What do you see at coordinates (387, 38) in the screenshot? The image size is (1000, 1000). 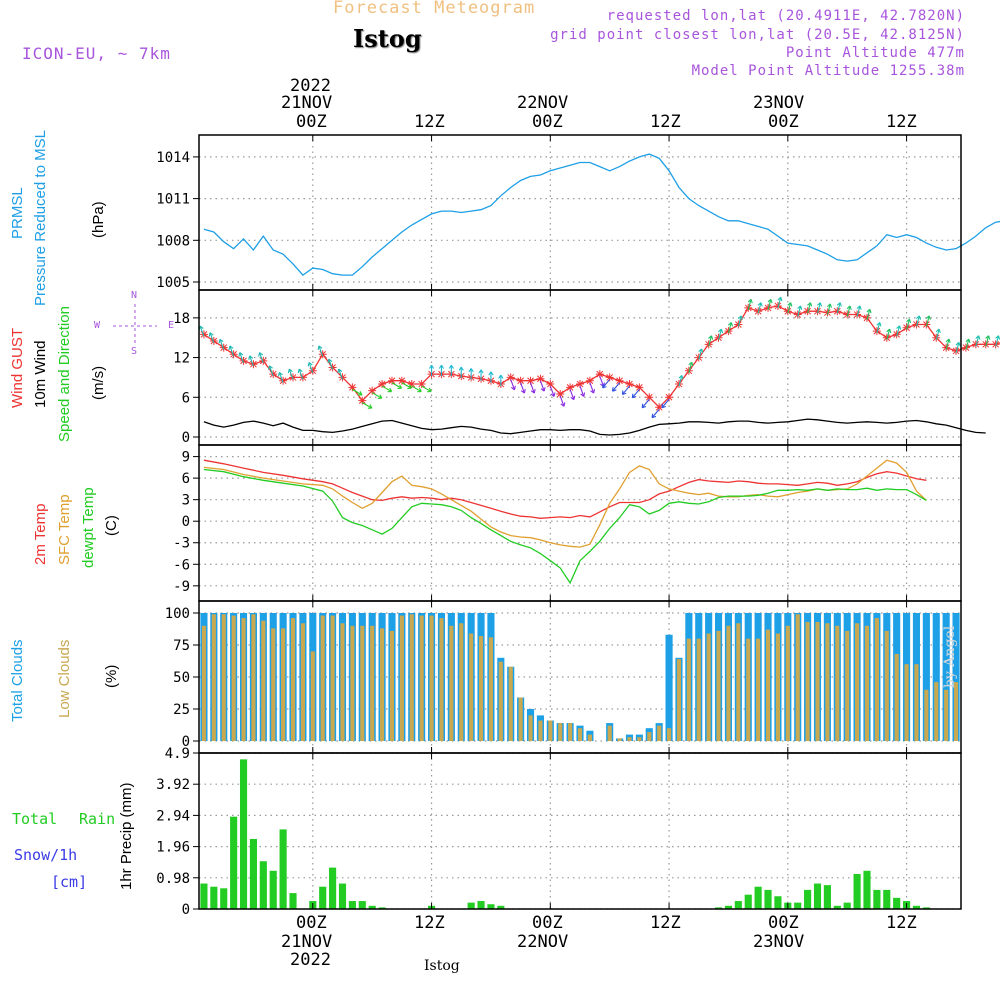 I see `page-title: Istog` at bounding box center [387, 38].